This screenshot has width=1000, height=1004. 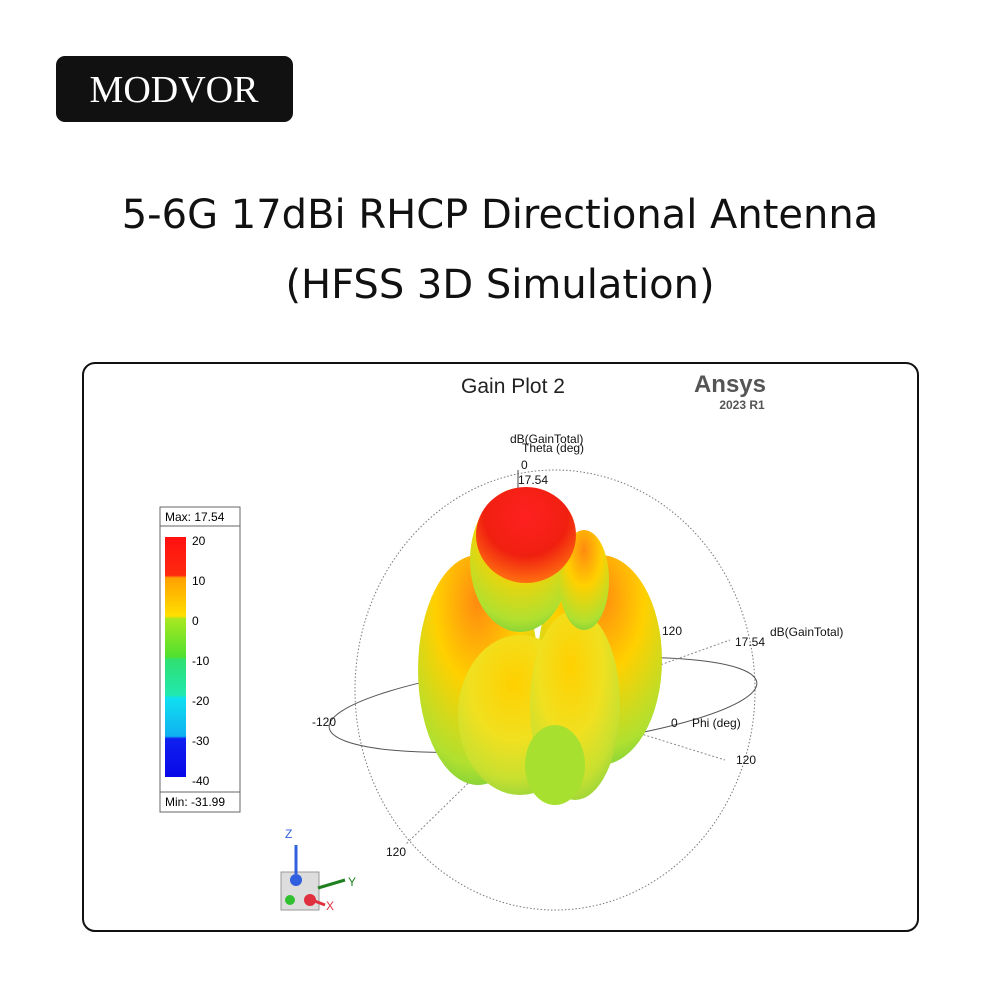 I want to click on plot-title: Gain Plot 2, so click(x=513, y=386).